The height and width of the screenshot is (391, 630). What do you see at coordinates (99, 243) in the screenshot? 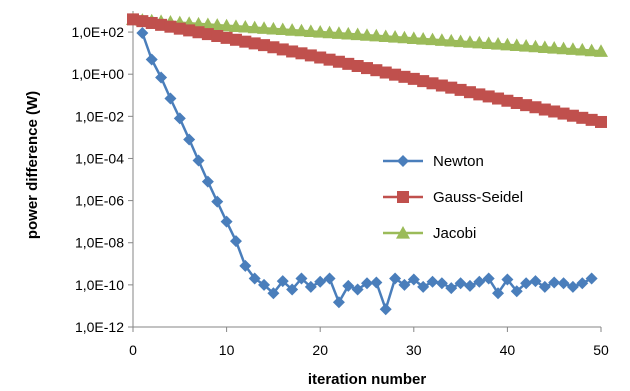
I see `y-tick-label: 1,0E-08` at bounding box center [99, 243].